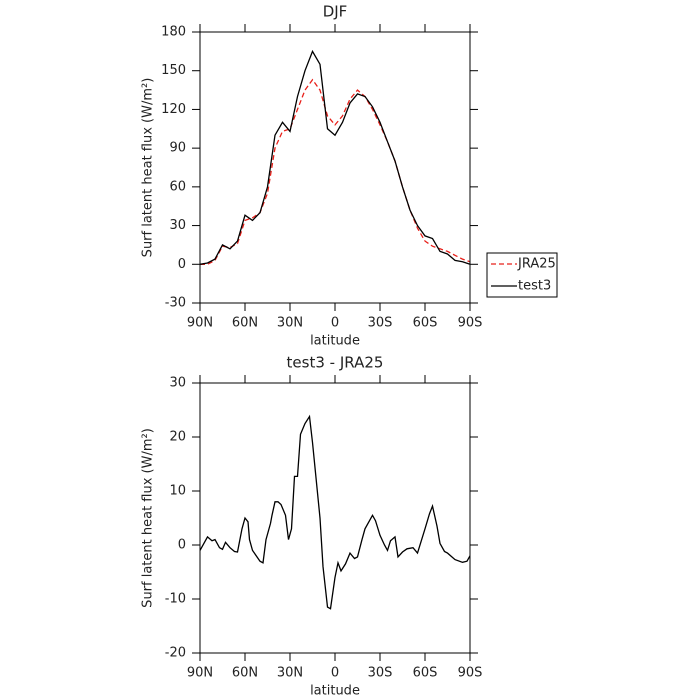 The width and height of the screenshot is (700, 700). What do you see at coordinates (175, 653) in the screenshot?
I see `y-tick-label: -20` at bounding box center [175, 653].